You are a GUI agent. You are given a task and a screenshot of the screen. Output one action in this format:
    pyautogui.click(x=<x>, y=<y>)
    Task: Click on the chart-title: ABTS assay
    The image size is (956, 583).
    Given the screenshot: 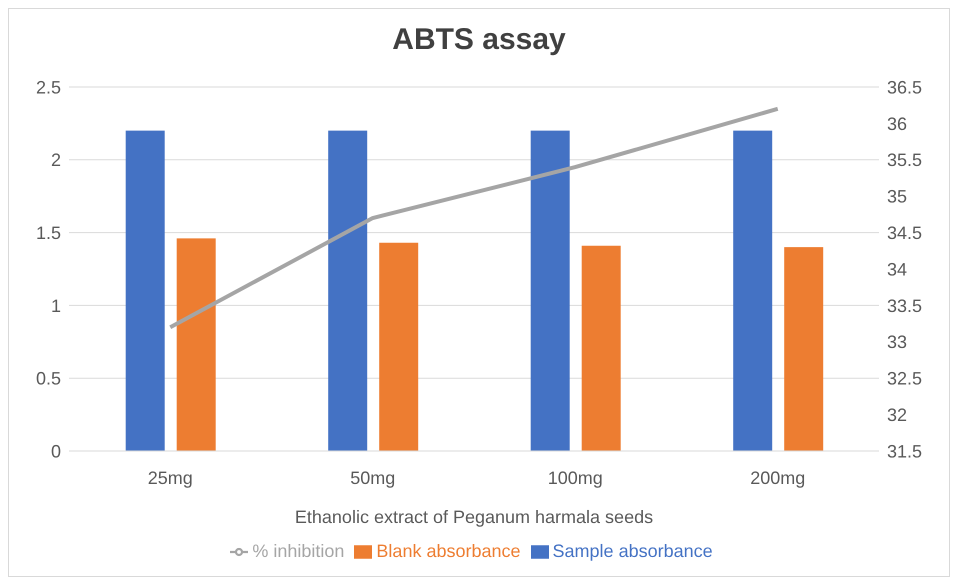 What is the action you would take?
    pyautogui.click(x=479, y=40)
    